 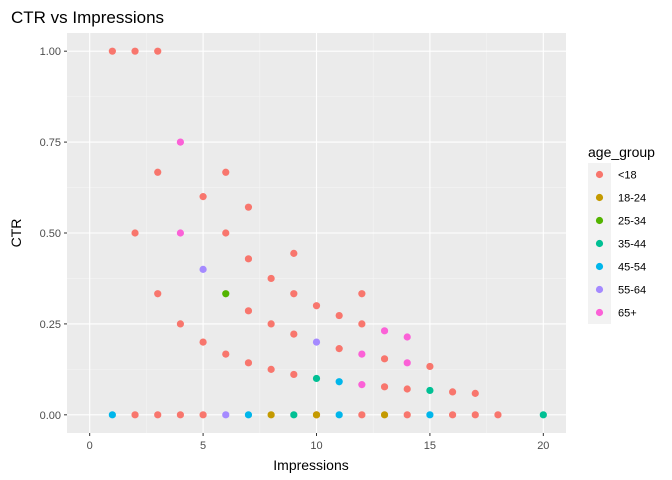 I want to click on legend-label: 18-24, so click(x=632, y=199).